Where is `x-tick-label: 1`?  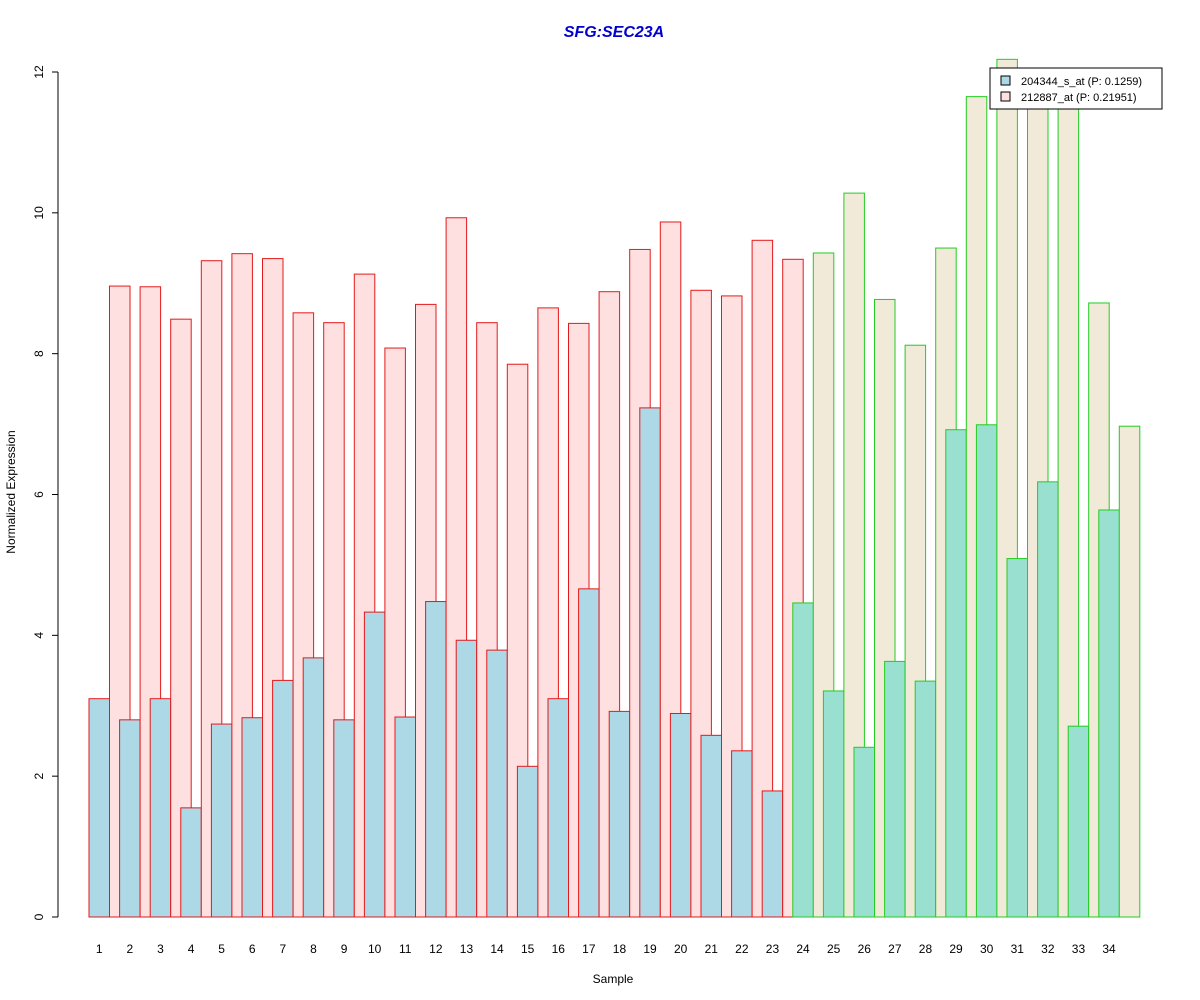
x-tick-label: 1 is located at coordinates (99, 949).